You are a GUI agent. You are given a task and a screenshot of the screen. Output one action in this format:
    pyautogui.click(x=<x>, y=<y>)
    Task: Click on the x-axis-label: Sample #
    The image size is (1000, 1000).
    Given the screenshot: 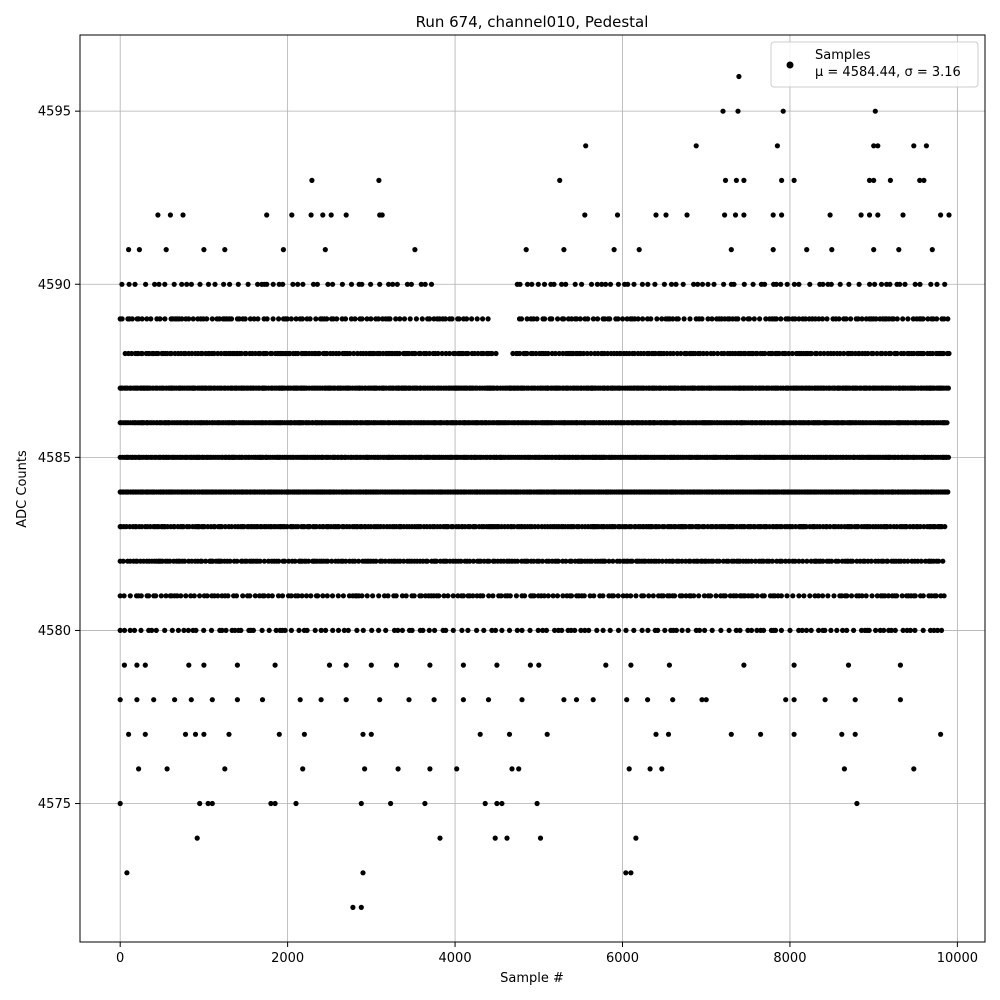 What is the action you would take?
    pyautogui.click(x=532, y=978)
    